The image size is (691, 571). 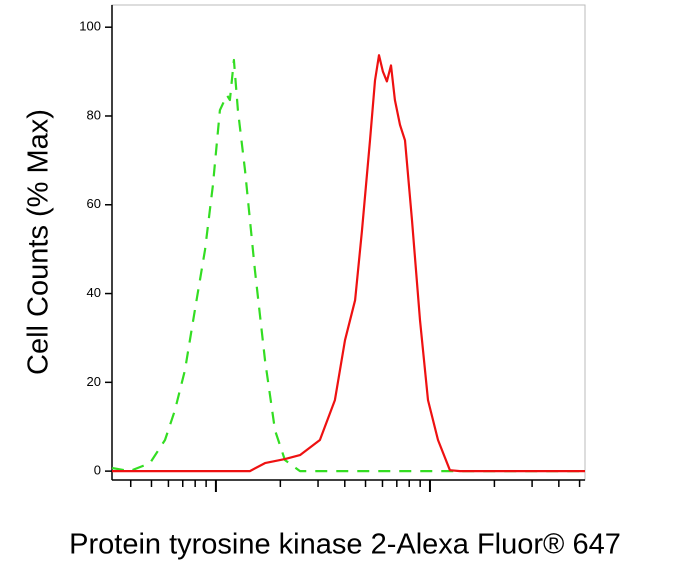 I want to click on y-tick-label: 60, so click(x=94, y=203).